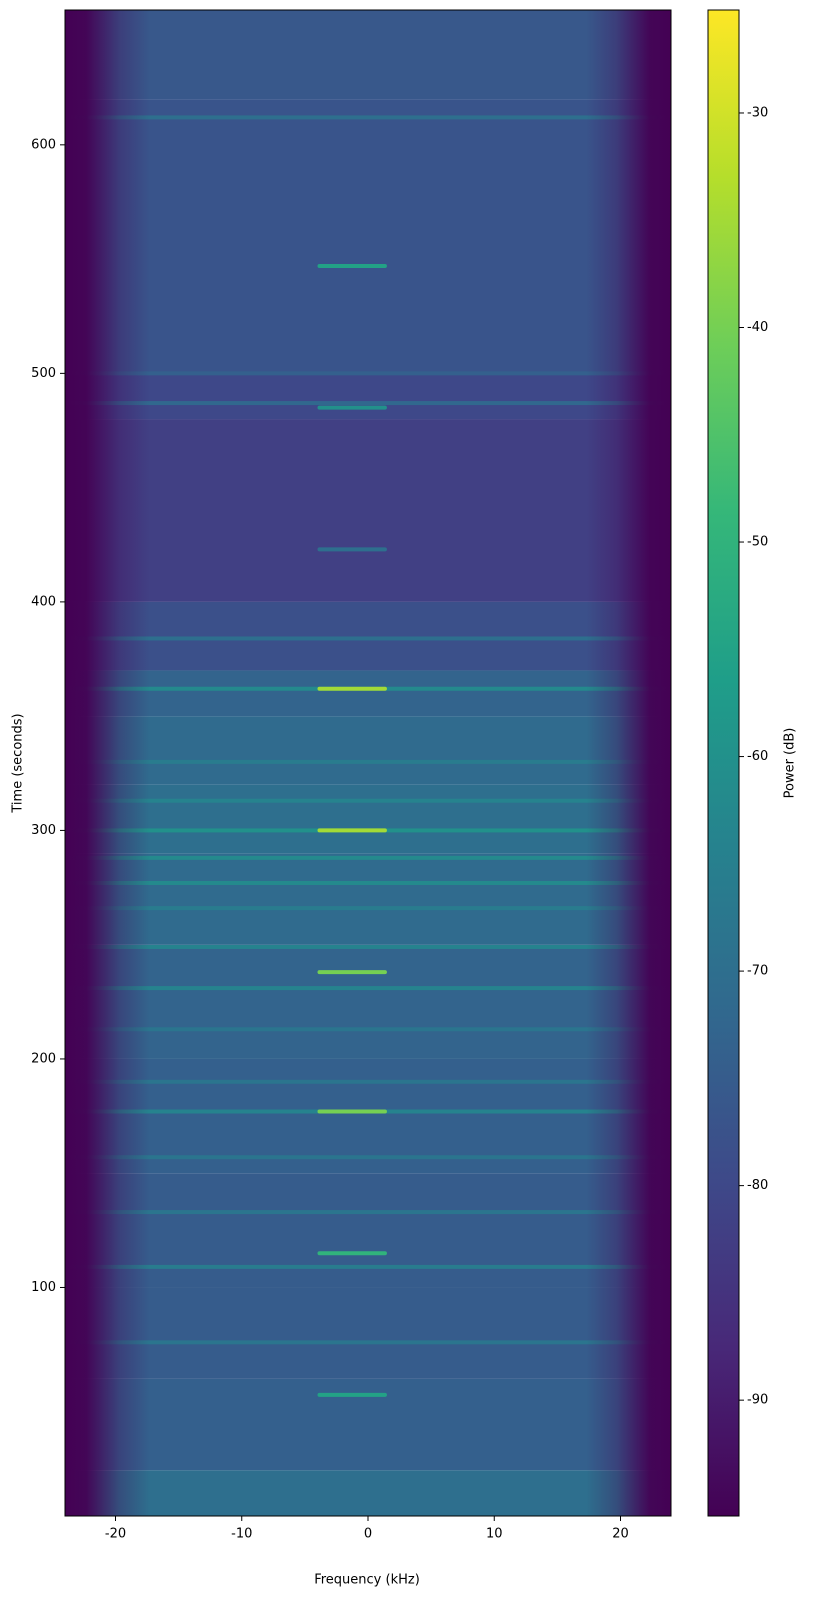 The width and height of the screenshot is (823, 1607). I want to click on y-tick-label: 600, so click(43, 144).